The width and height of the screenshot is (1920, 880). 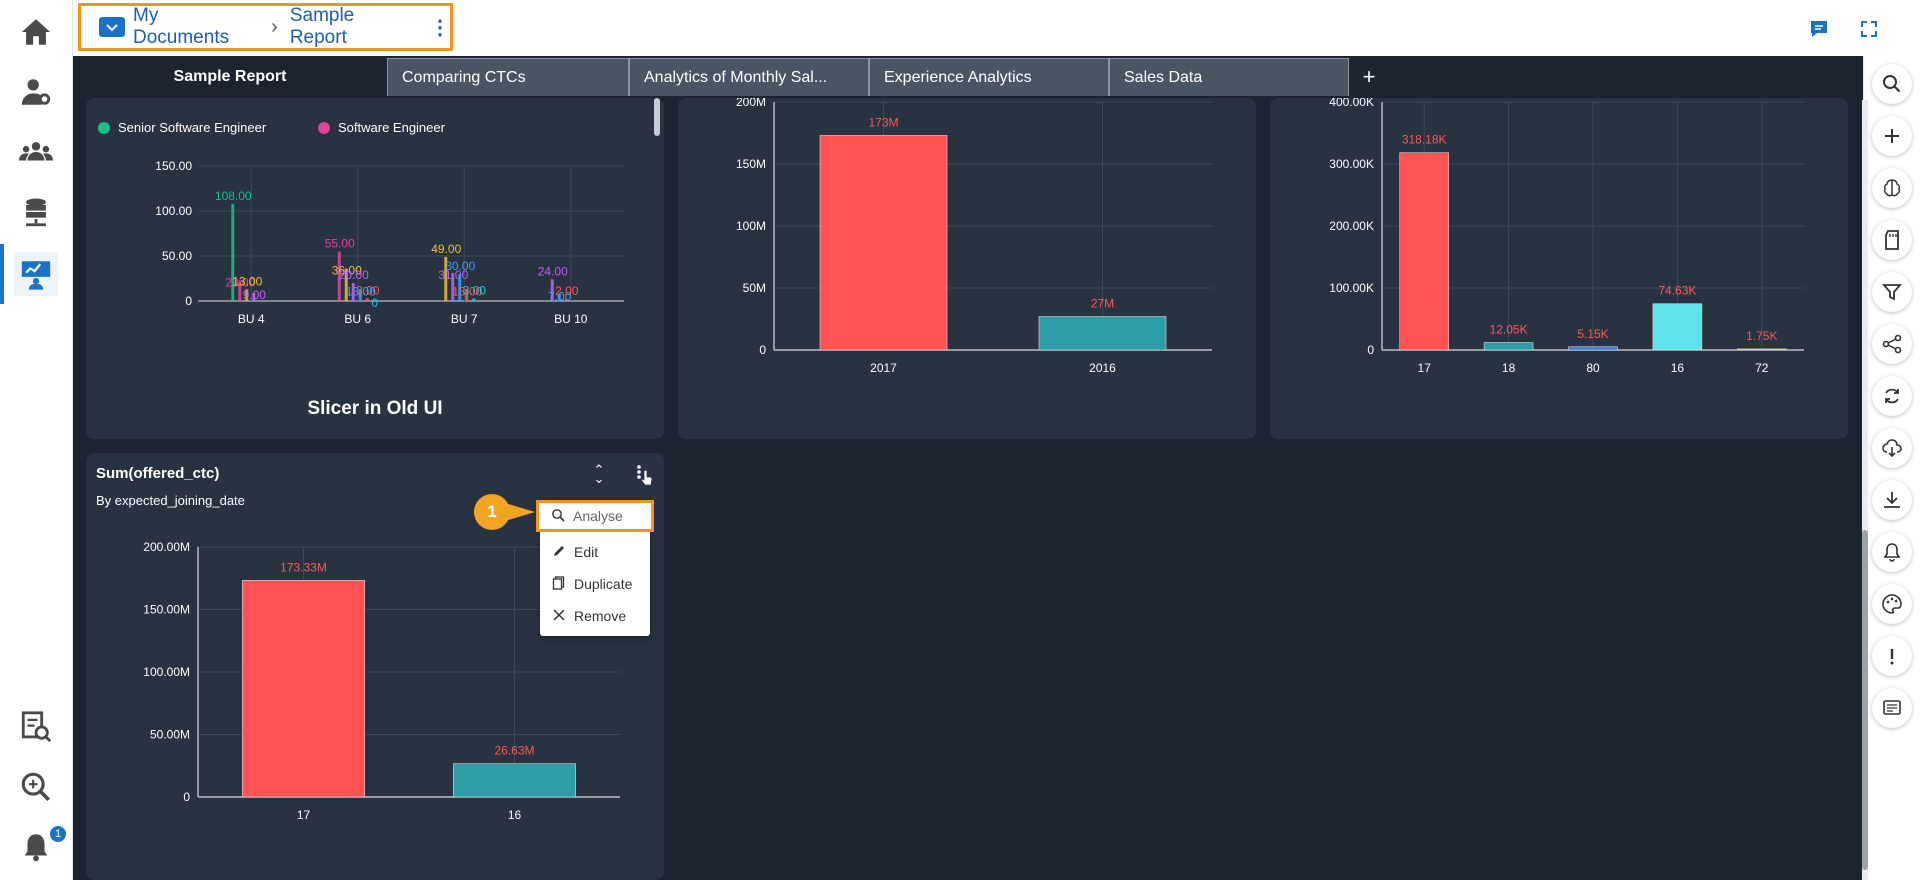 What do you see at coordinates (303, 567) in the screenshot?
I see `bar-value-label: 173.33M` at bounding box center [303, 567].